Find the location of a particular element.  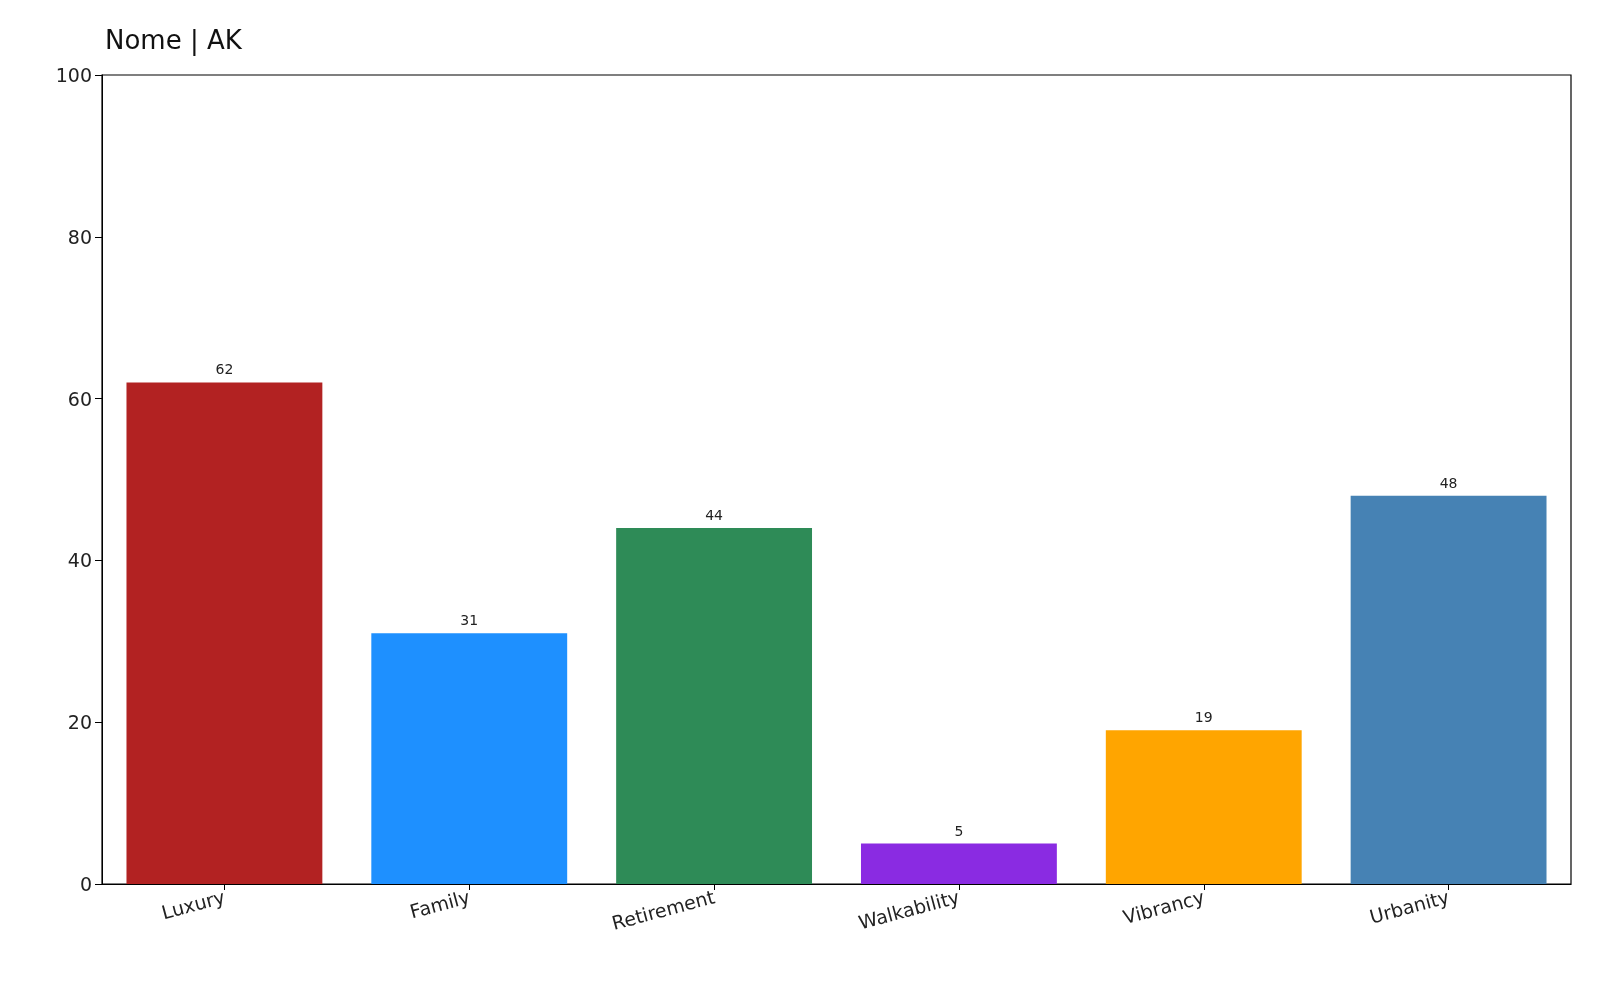

data-label: 31 is located at coordinates (469, 620).